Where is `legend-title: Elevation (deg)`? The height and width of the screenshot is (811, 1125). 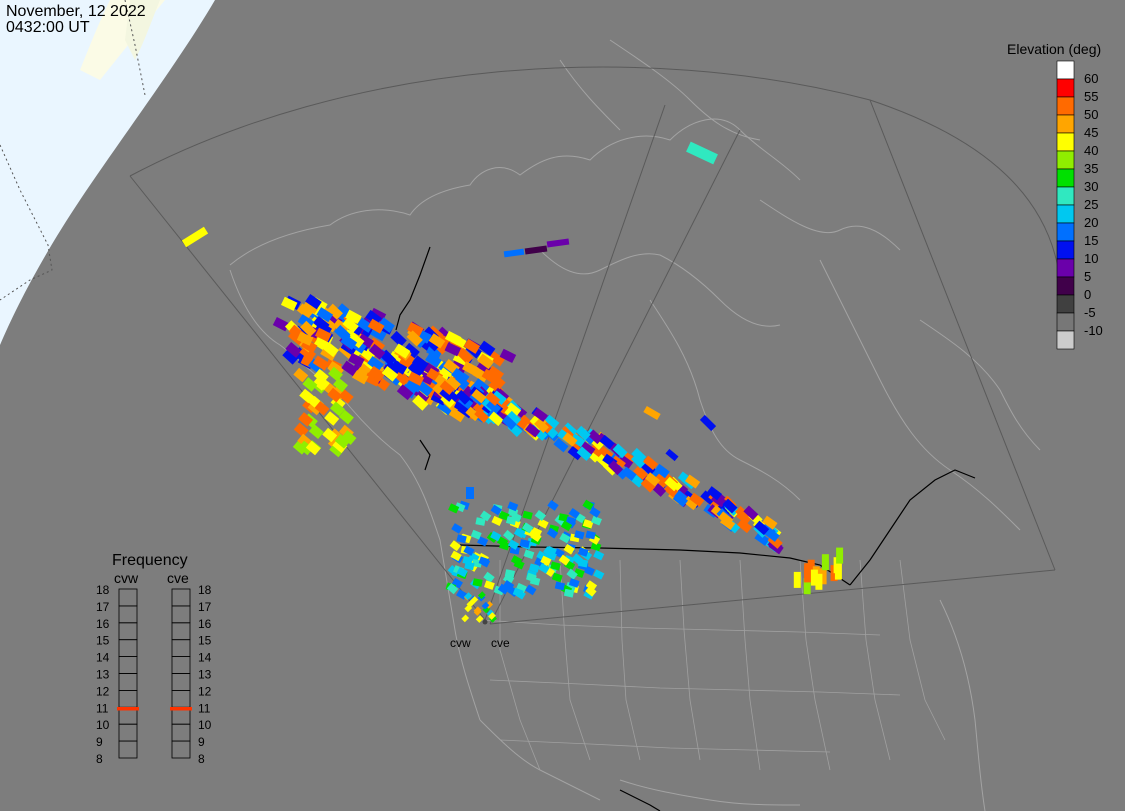
legend-title: Elevation (deg) is located at coordinates (1054, 49).